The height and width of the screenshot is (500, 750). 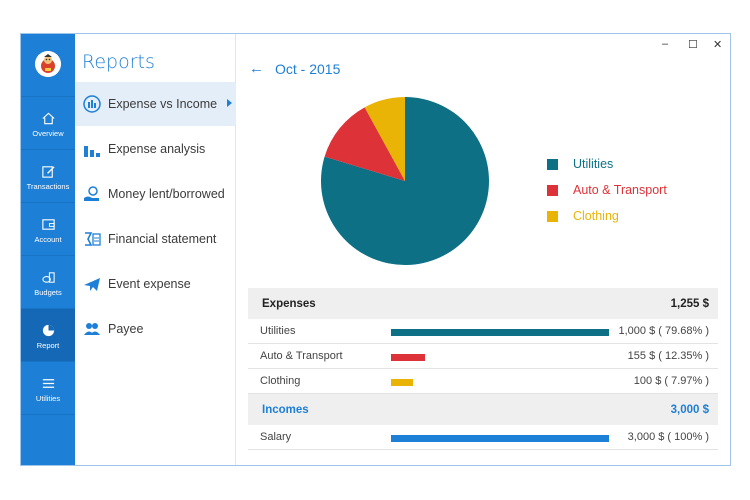 I want to click on legend-item: Clothing, so click(x=607, y=216).